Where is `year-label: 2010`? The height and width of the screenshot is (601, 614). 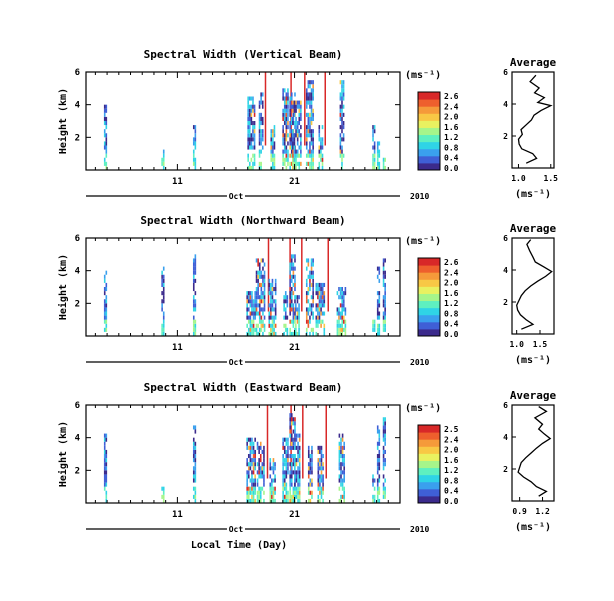 year-label: 2010 is located at coordinates (419, 362).